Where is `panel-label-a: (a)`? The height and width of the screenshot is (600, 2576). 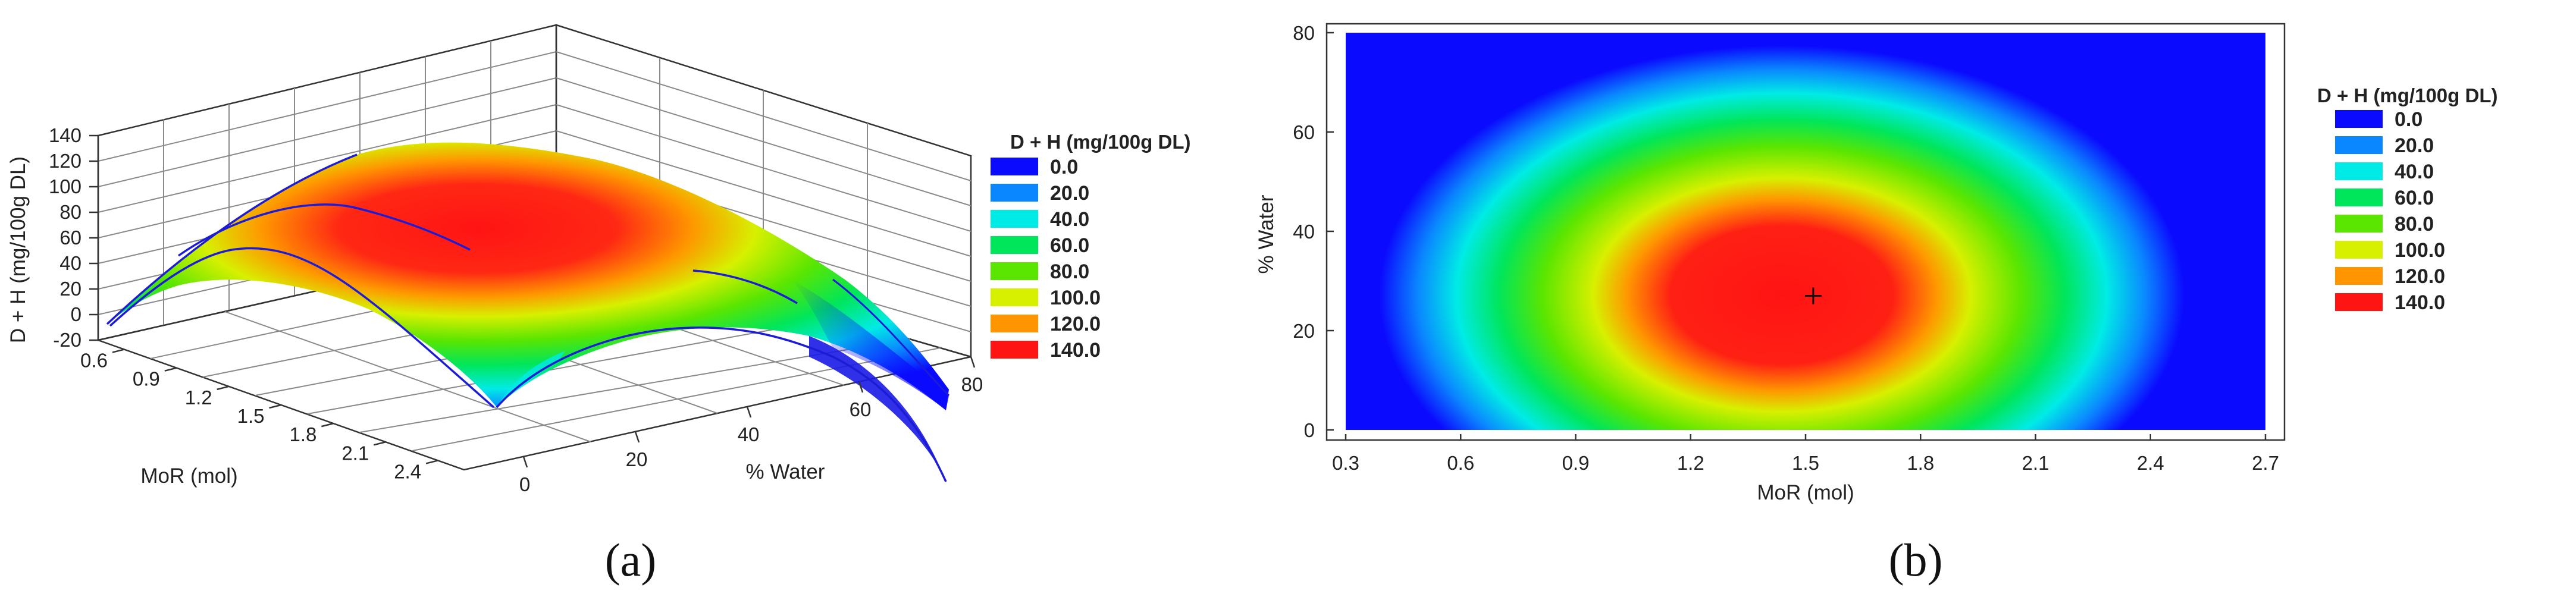 panel-label-a: (a) is located at coordinates (631, 560).